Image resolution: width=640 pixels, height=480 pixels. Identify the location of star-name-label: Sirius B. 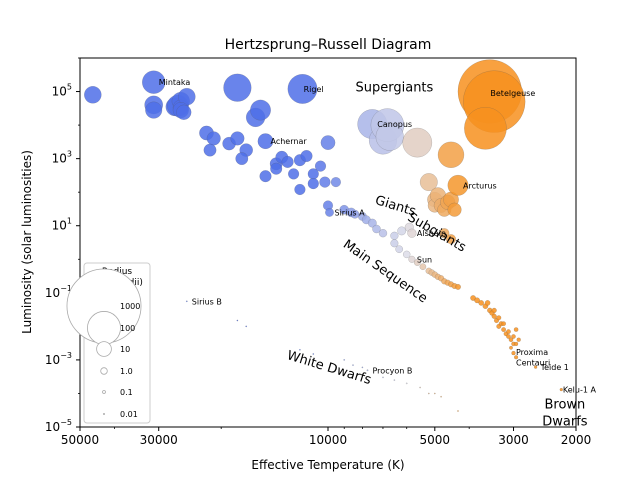
(207, 301).